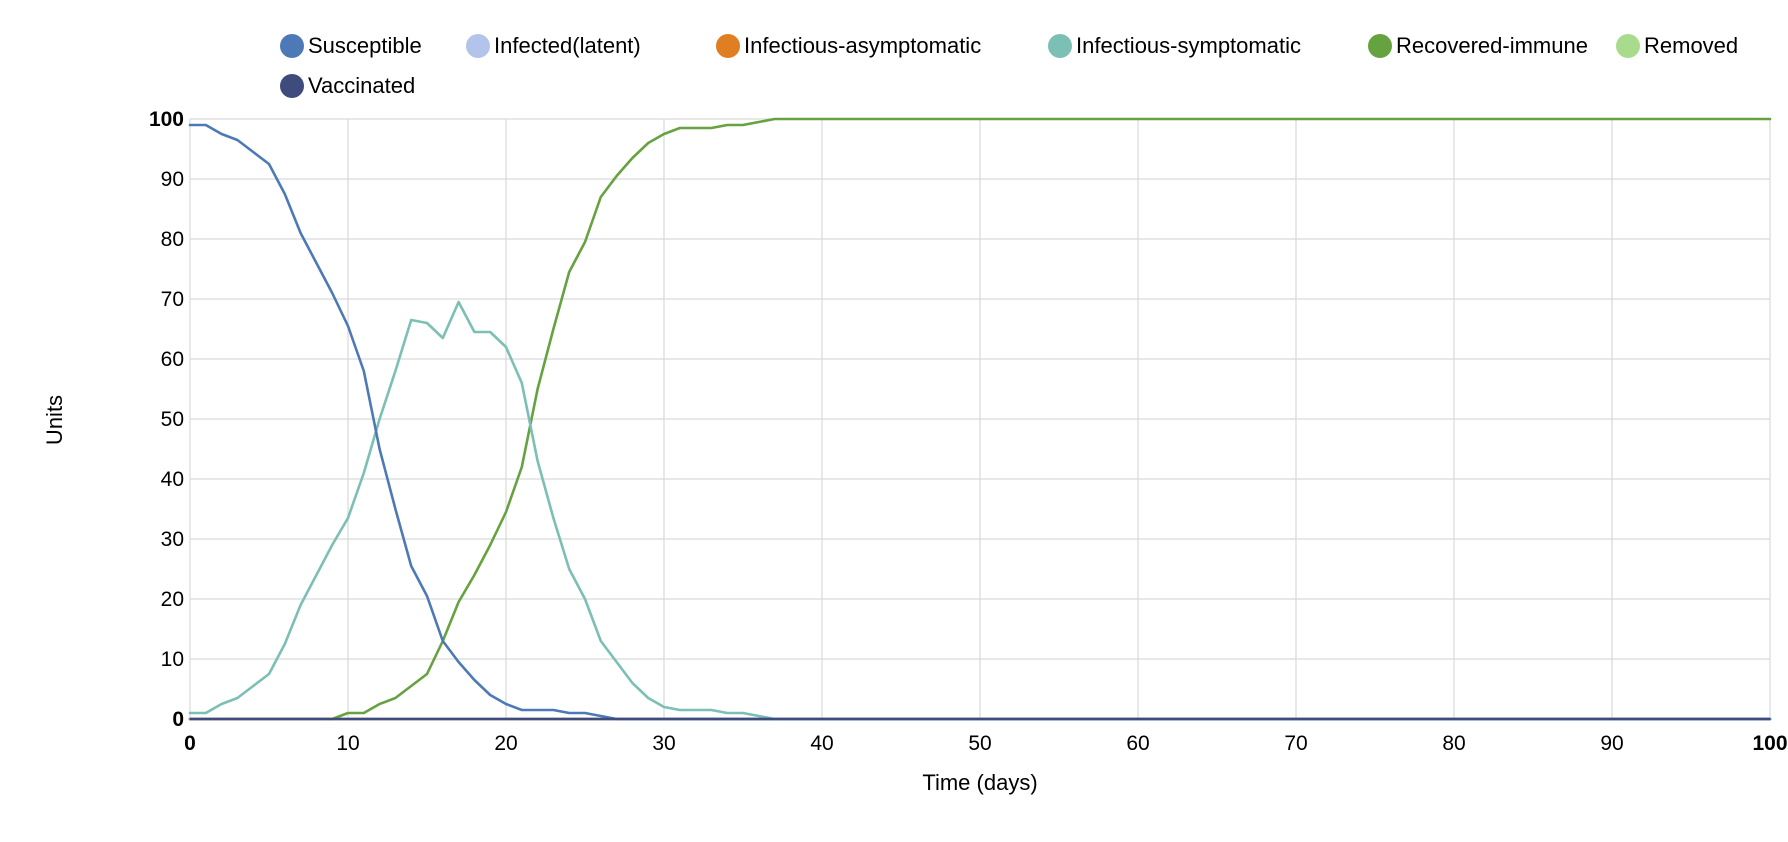  I want to click on y-tick-label: 100, so click(166, 119).